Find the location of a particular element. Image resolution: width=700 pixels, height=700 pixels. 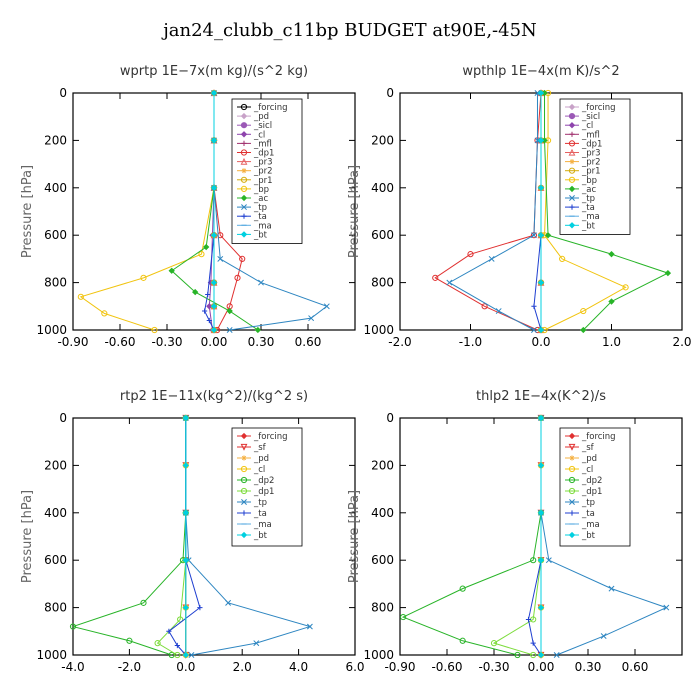

legend-entry: _pr3 is located at coordinates (255, 163).